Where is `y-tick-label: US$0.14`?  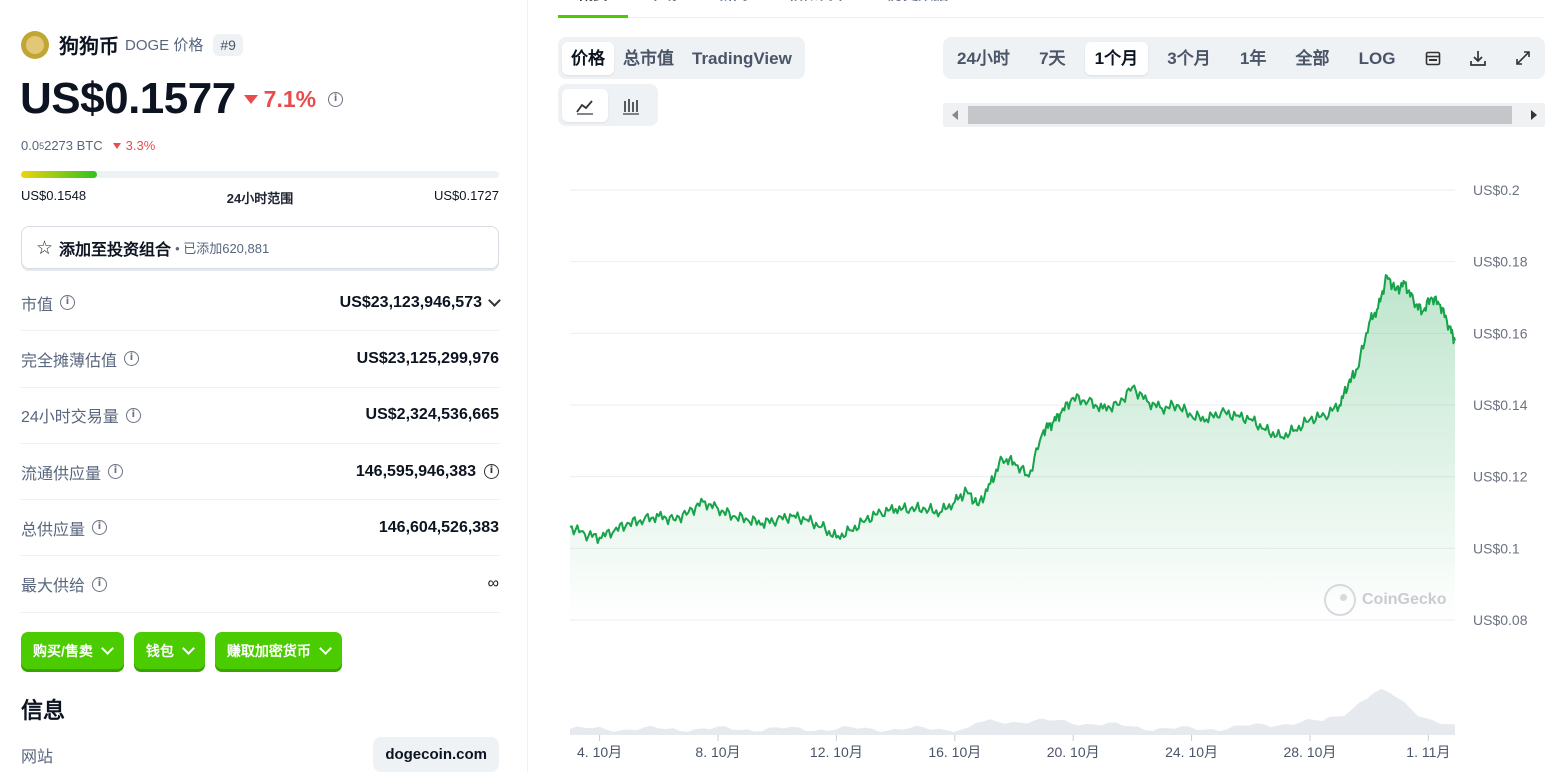 y-tick-label: US$0.14 is located at coordinates (1500, 405).